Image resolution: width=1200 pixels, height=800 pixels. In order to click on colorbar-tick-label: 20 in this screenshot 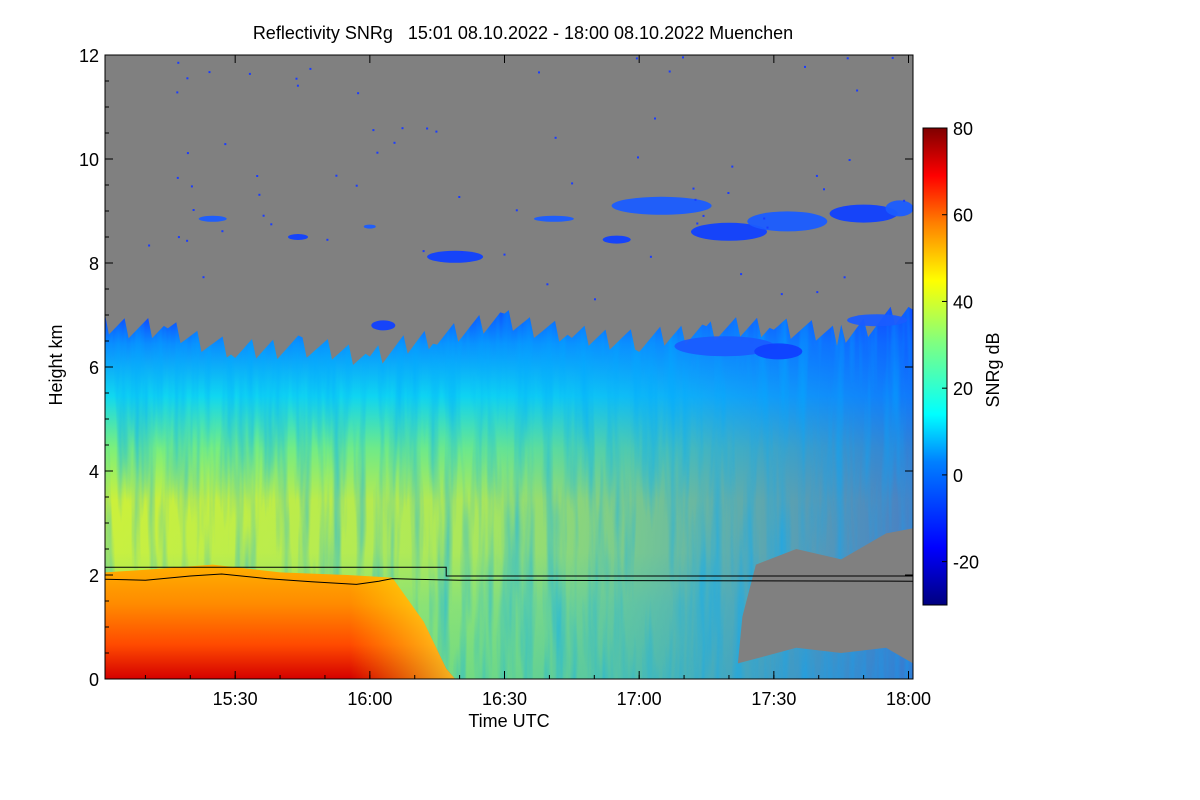, I will do `click(963, 389)`.